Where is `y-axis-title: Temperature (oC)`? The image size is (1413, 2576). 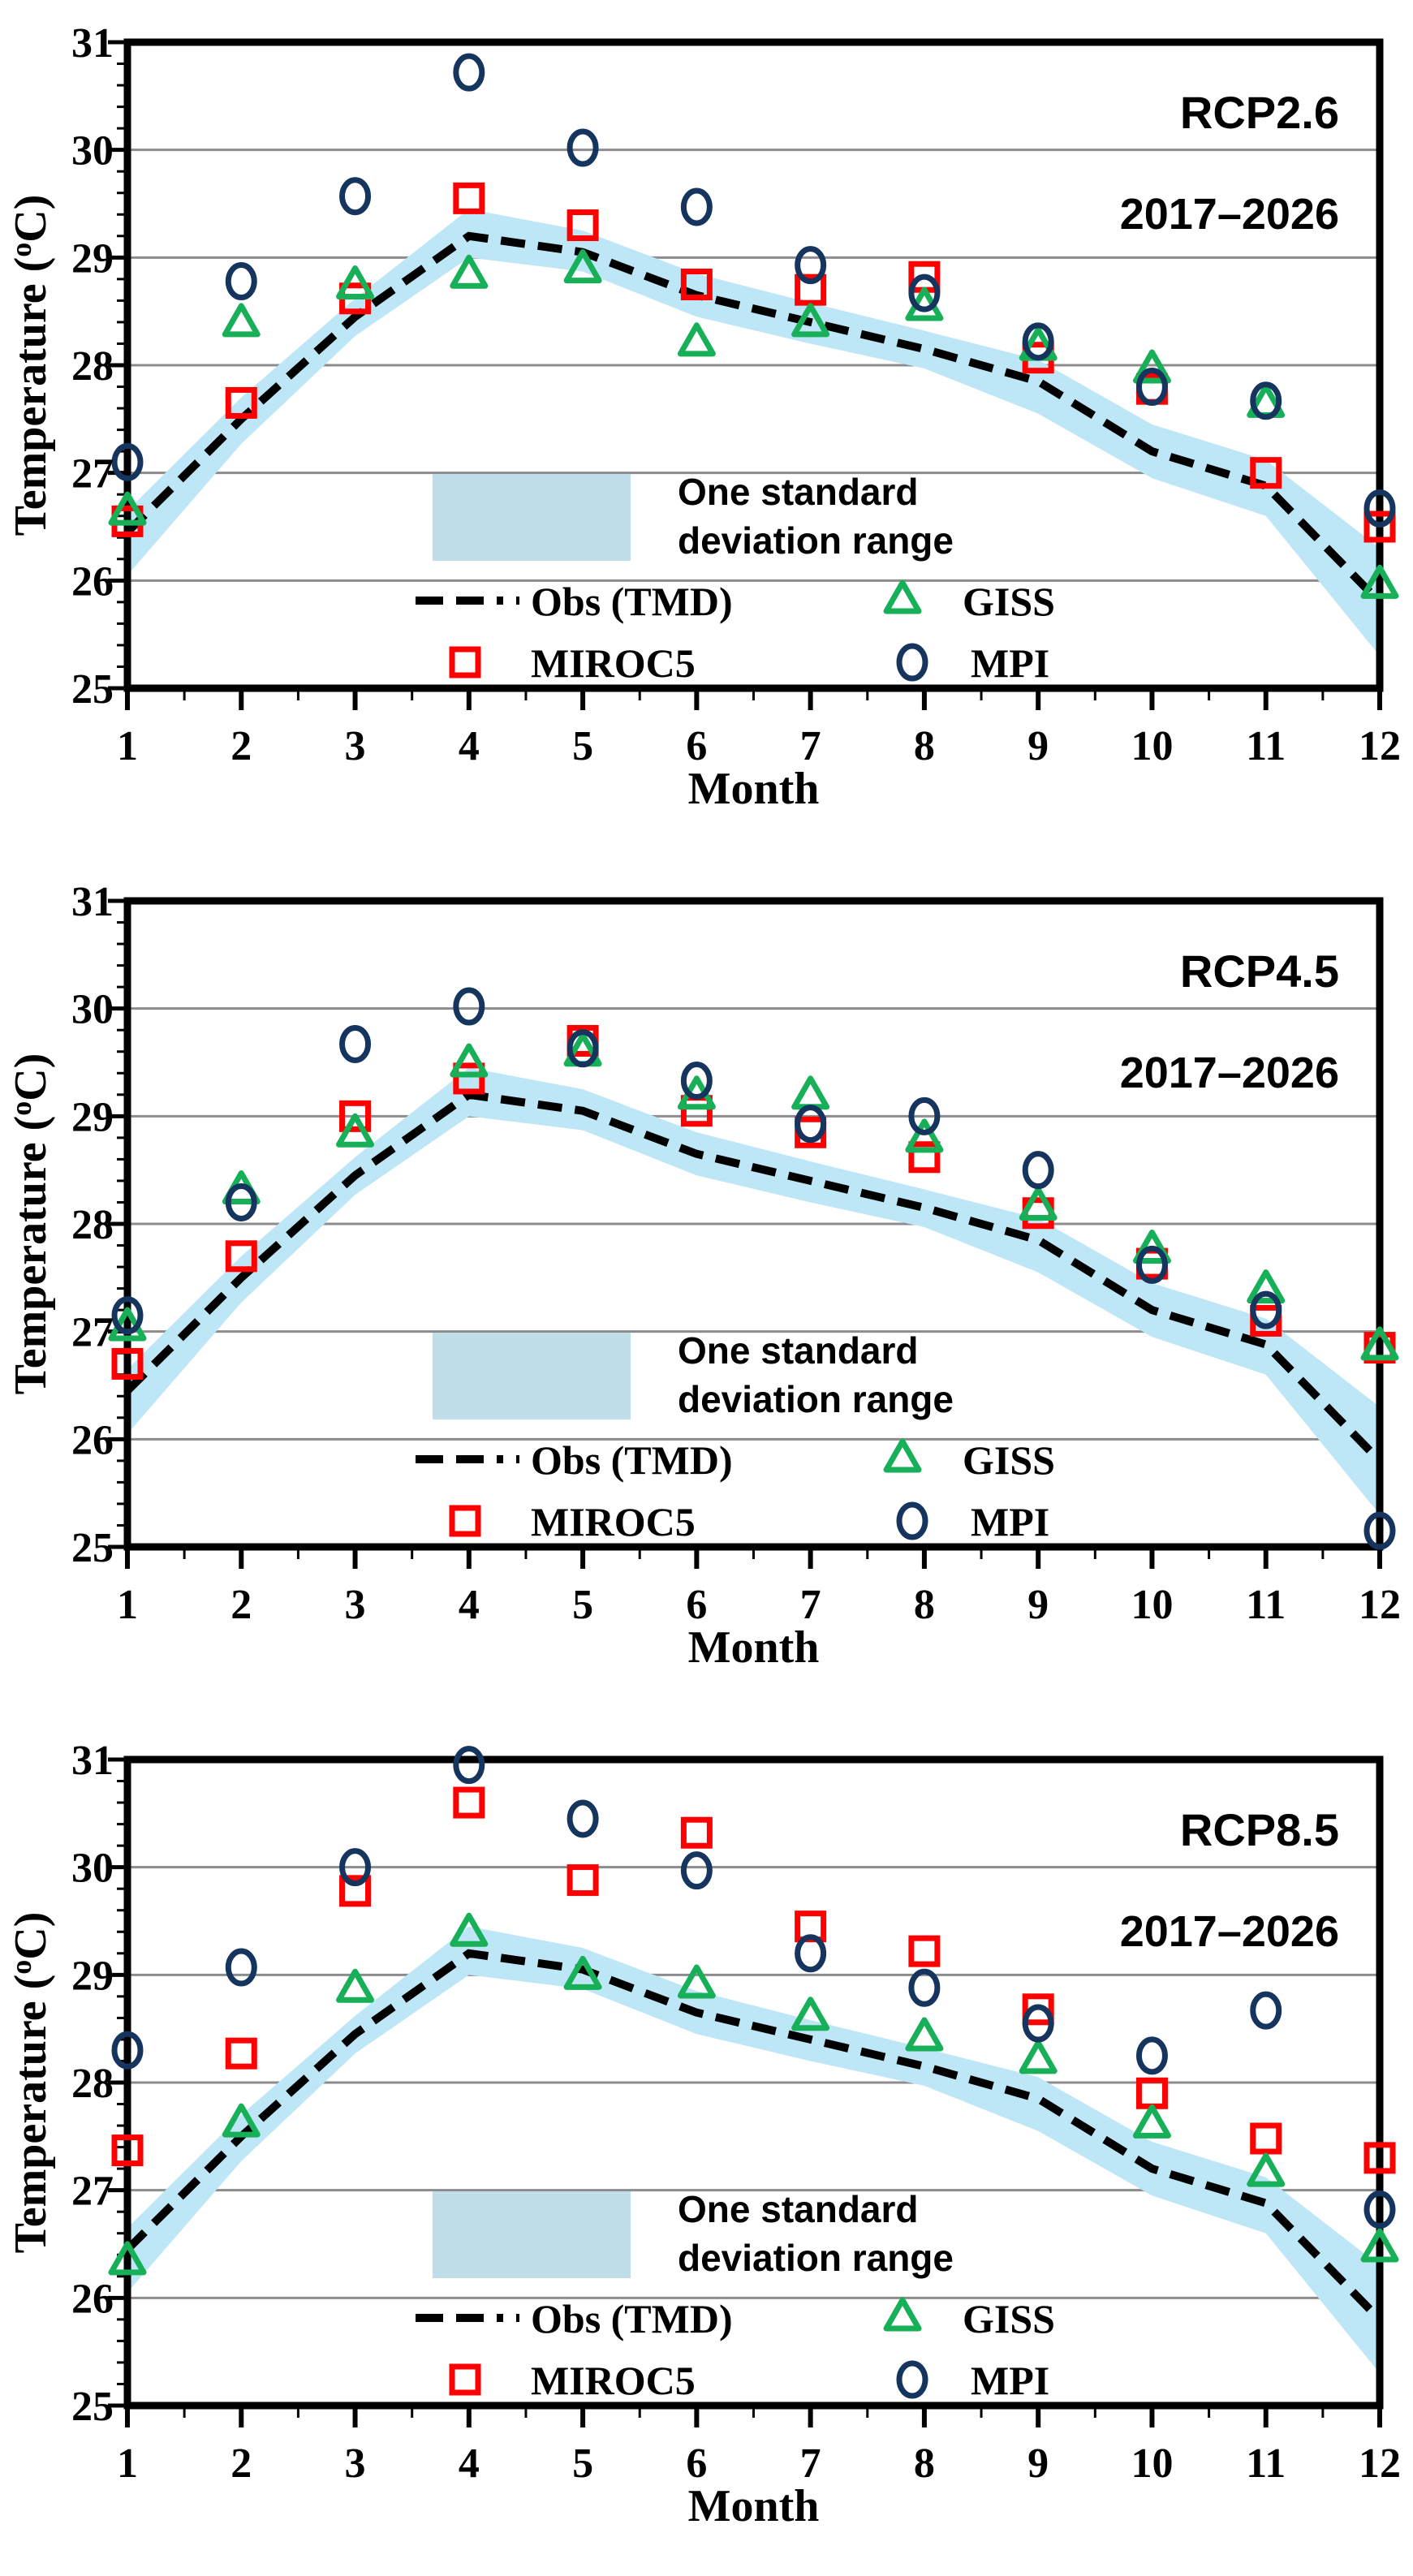 y-axis-title: Temperature (oC) is located at coordinates (31, 366).